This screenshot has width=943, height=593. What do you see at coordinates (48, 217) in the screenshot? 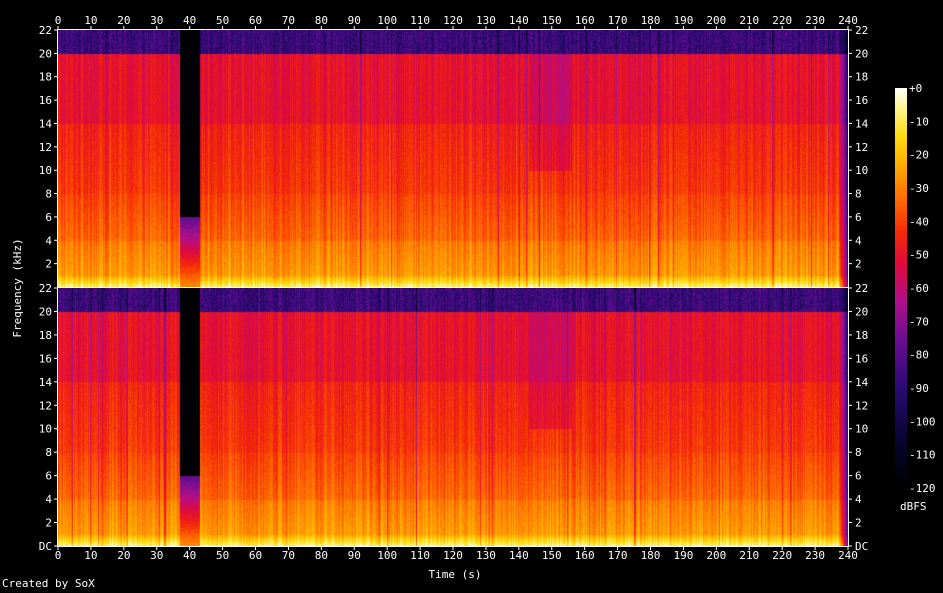
I see `y-tick-label-left-top: 6` at bounding box center [48, 217].